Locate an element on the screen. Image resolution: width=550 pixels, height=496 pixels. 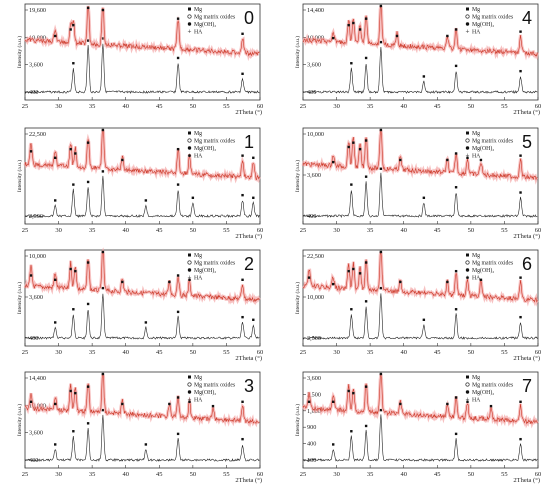
panel-number-label: 5 is located at coordinates (527, 142).